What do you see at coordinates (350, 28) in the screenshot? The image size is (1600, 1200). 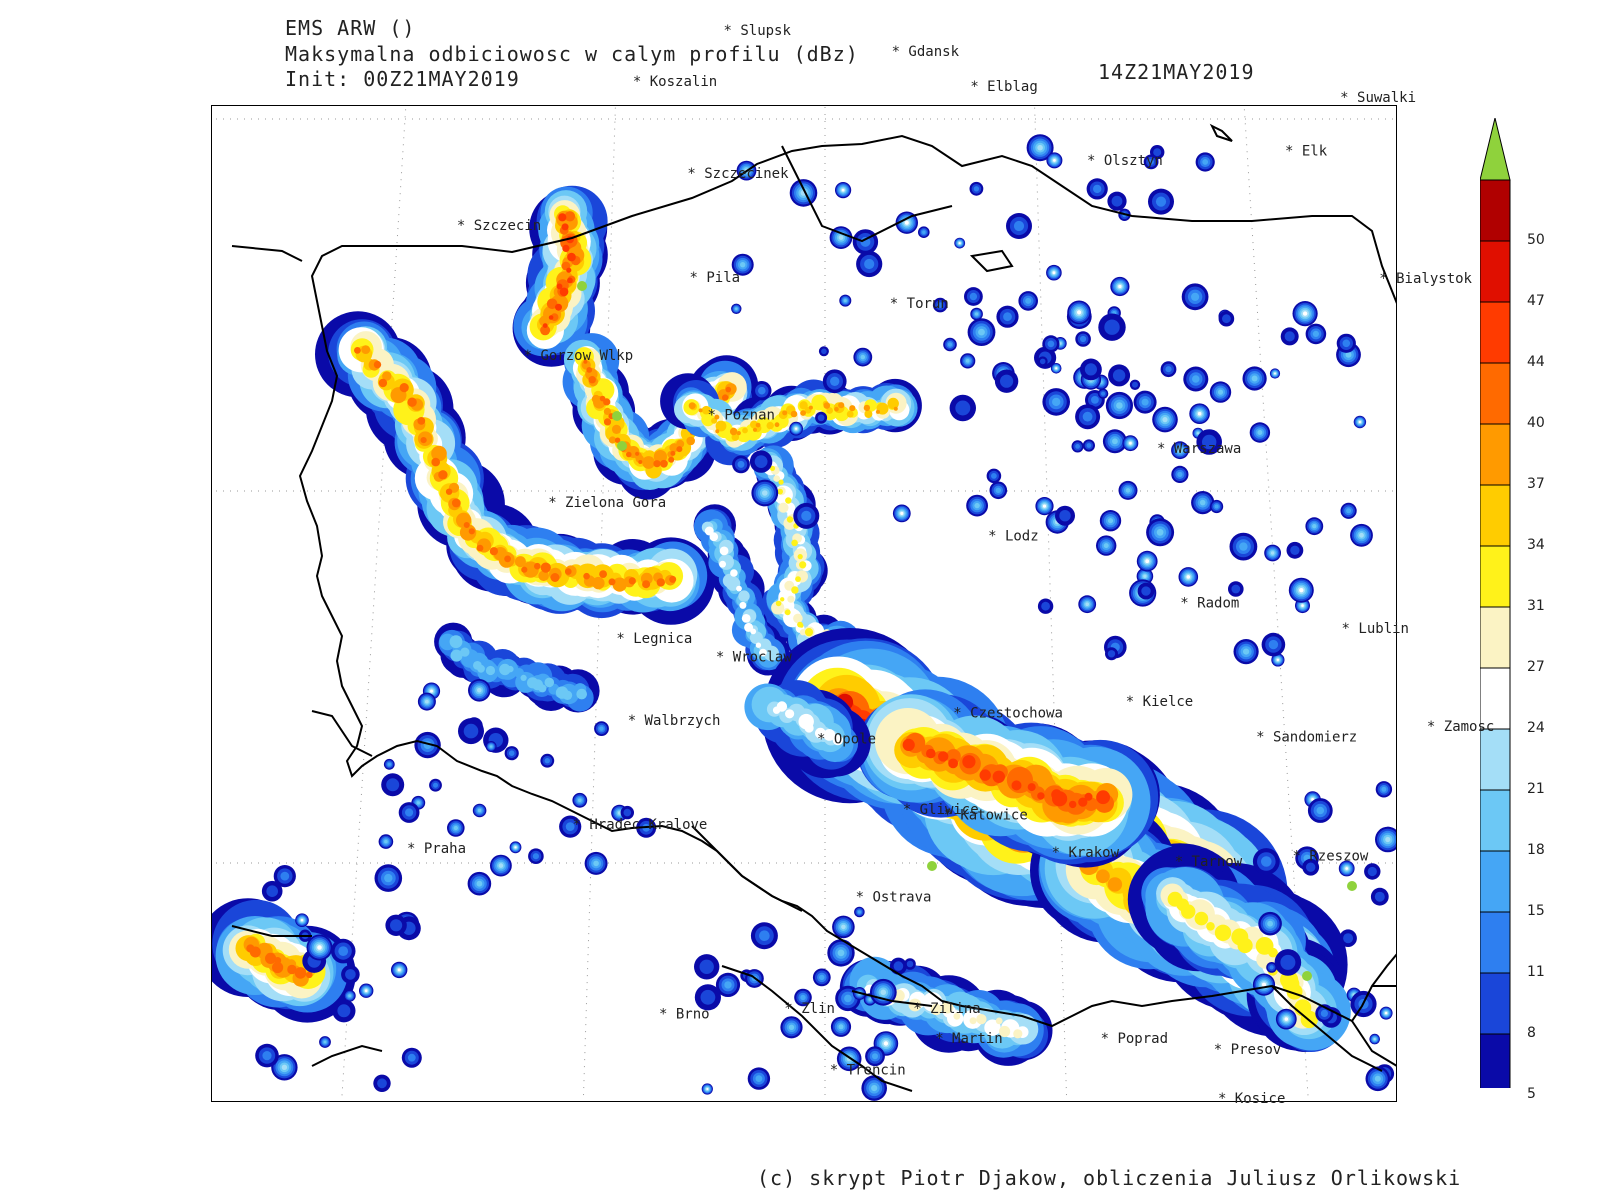 I see `model-title: EMS ARW ()` at bounding box center [350, 28].